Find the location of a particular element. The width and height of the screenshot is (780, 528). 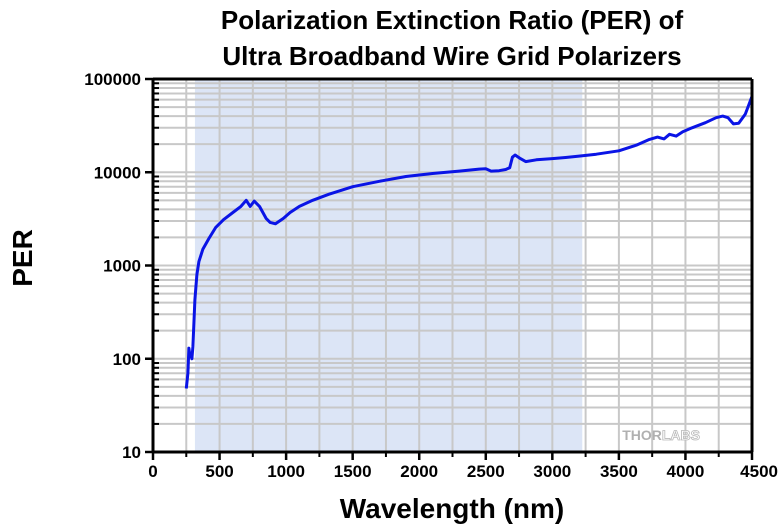

y-tick-label: 100 is located at coordinates (127, 359).